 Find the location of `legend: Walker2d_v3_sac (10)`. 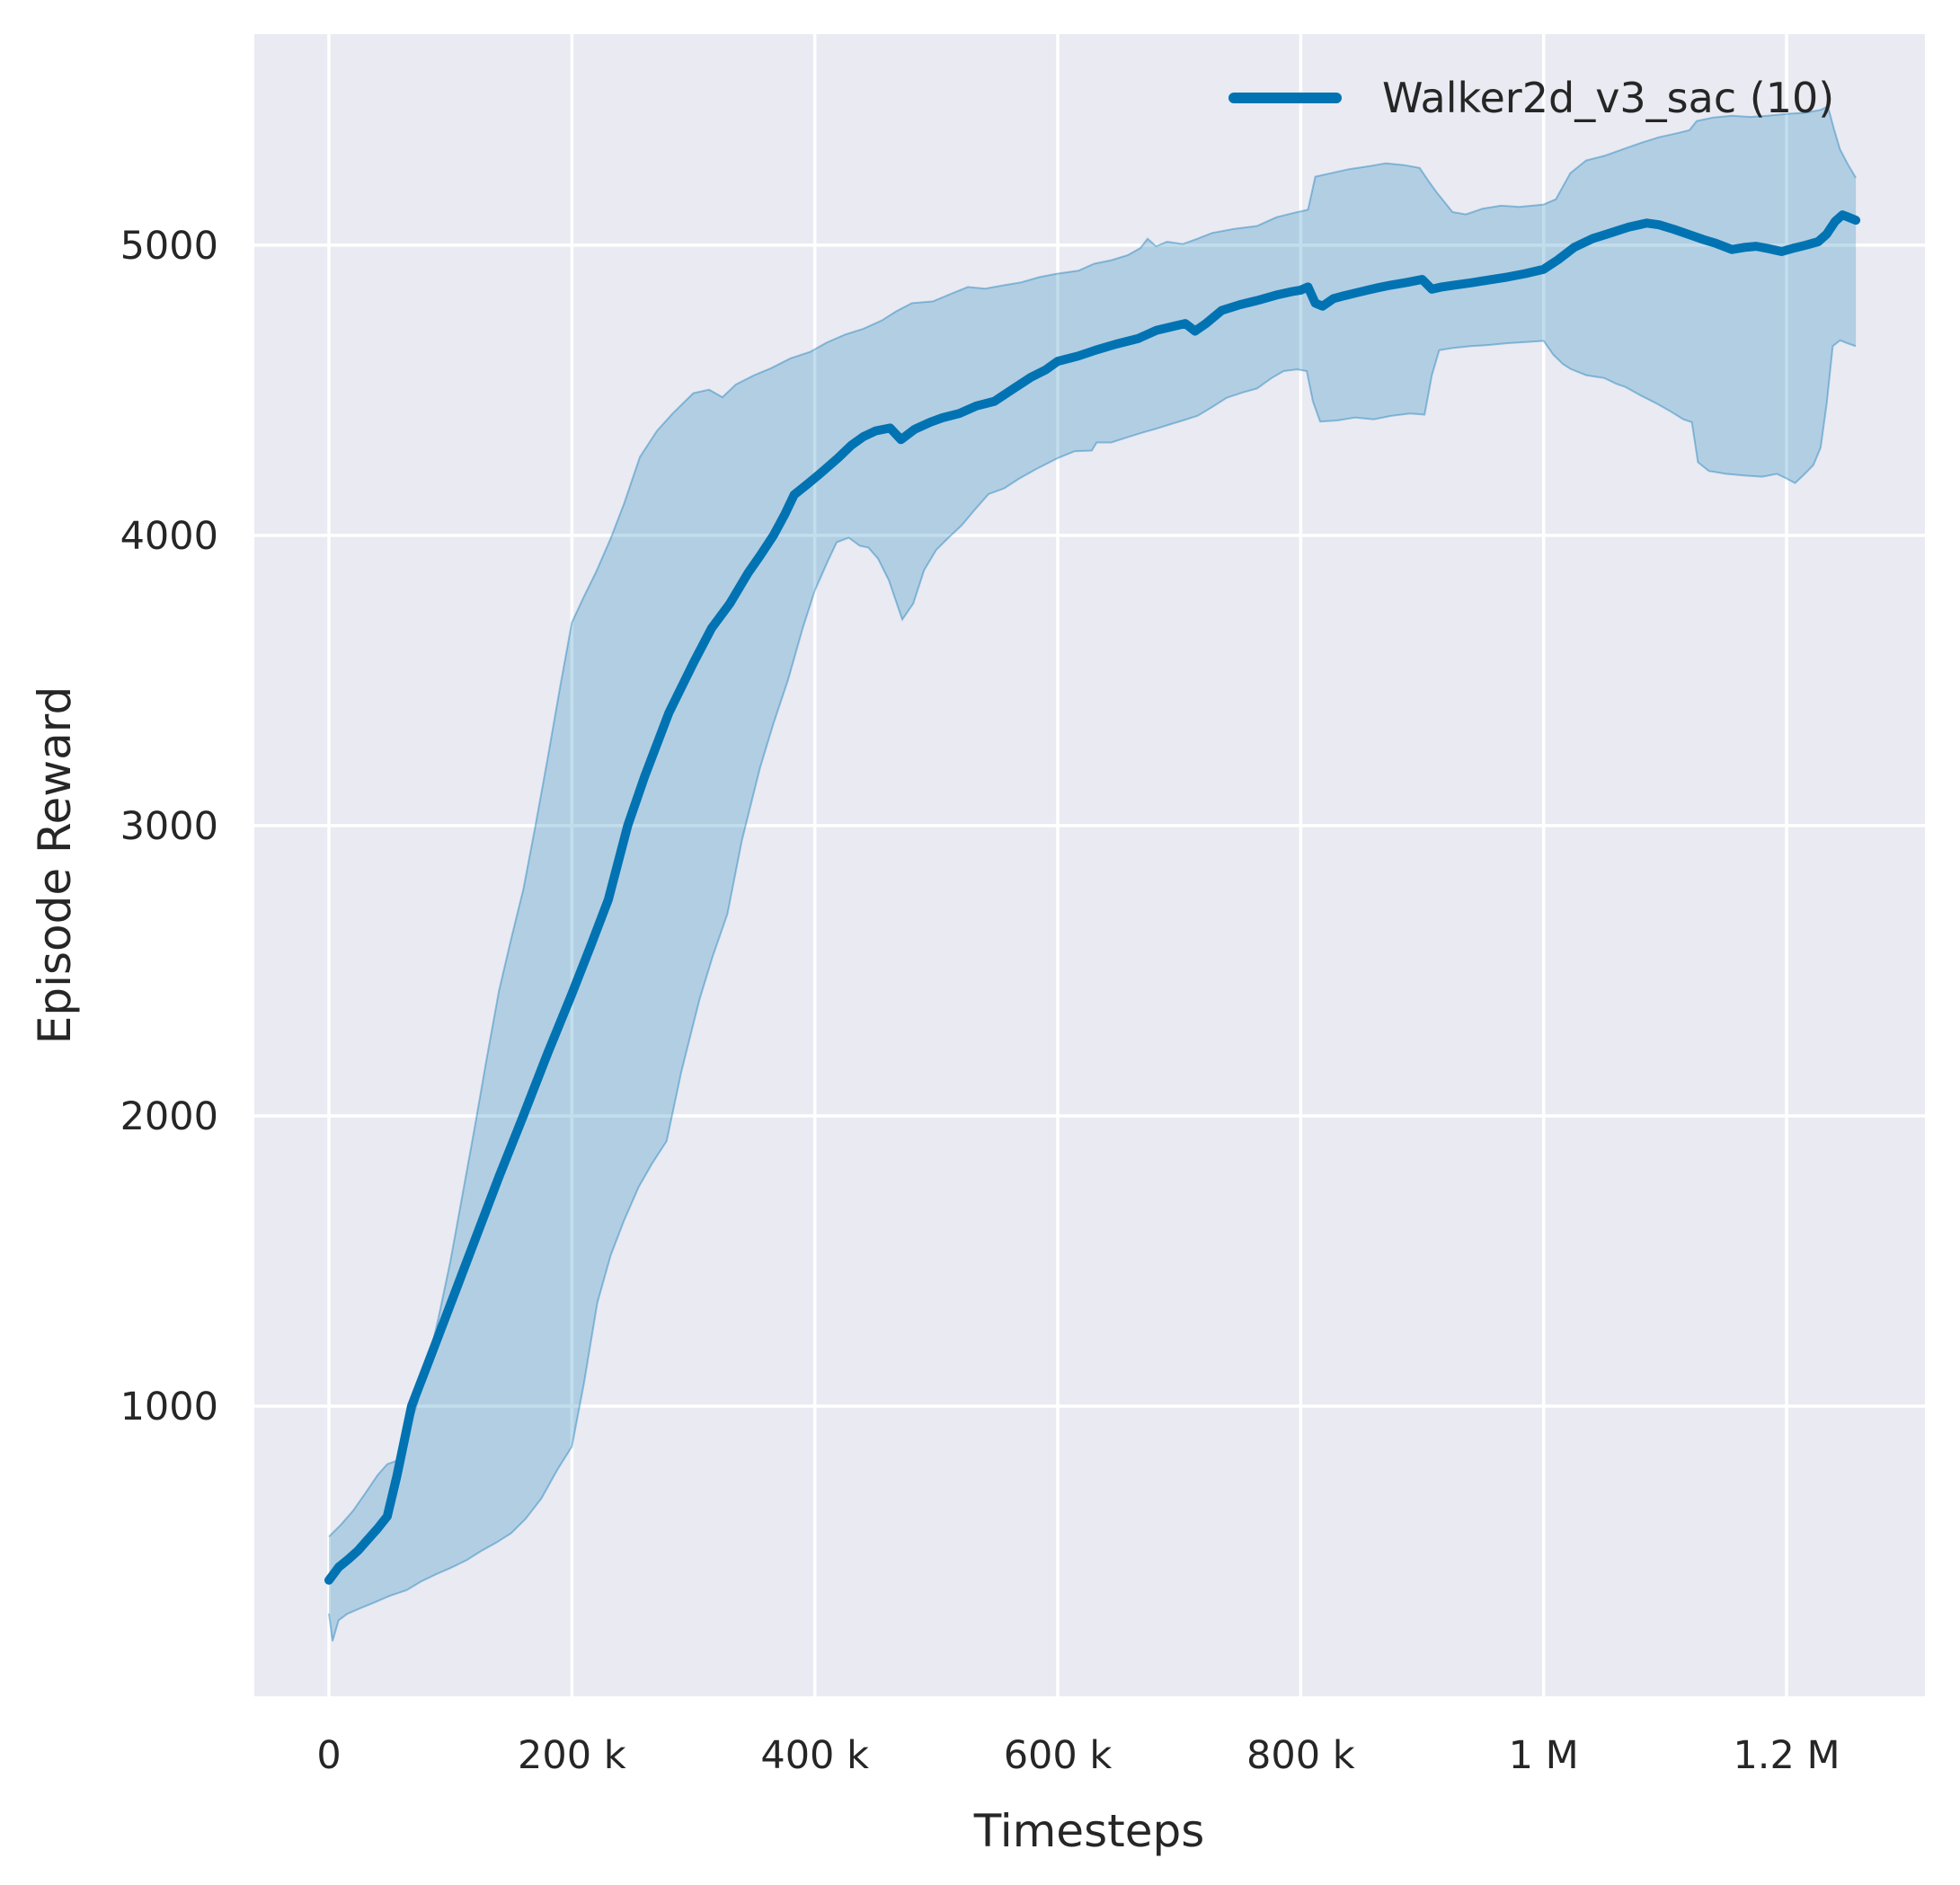

legend: Walker2d_v3_sac (10) is located at coordinates (1531, 98).